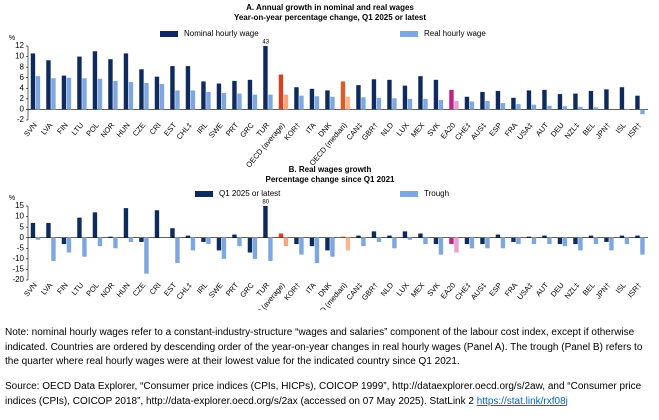 Image resolution: width=659 pixels, height=420 pixels. Describe the element at coordinates (232, 128) in the screenshot. I see `x-tick-label: PRT` at that location.